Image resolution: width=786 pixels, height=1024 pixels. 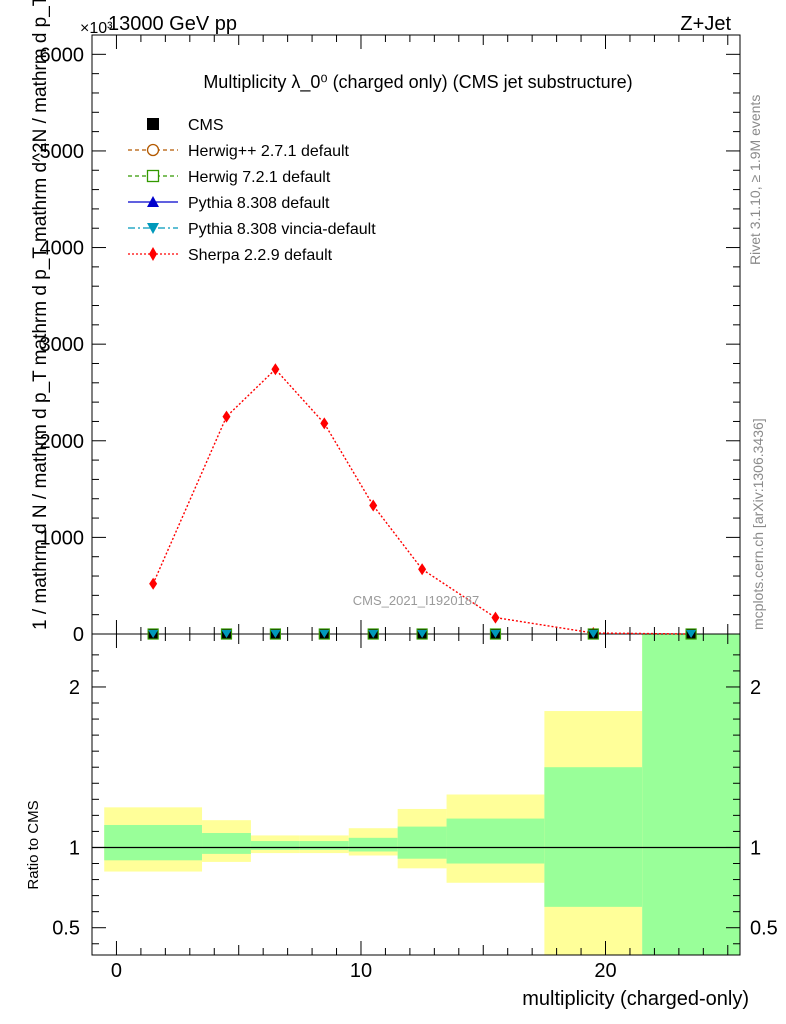 What do you see at coordinates (62, 538) in the screenshot?
I see `main-y-tick-label: 1000` at bounding box center [62, 538].